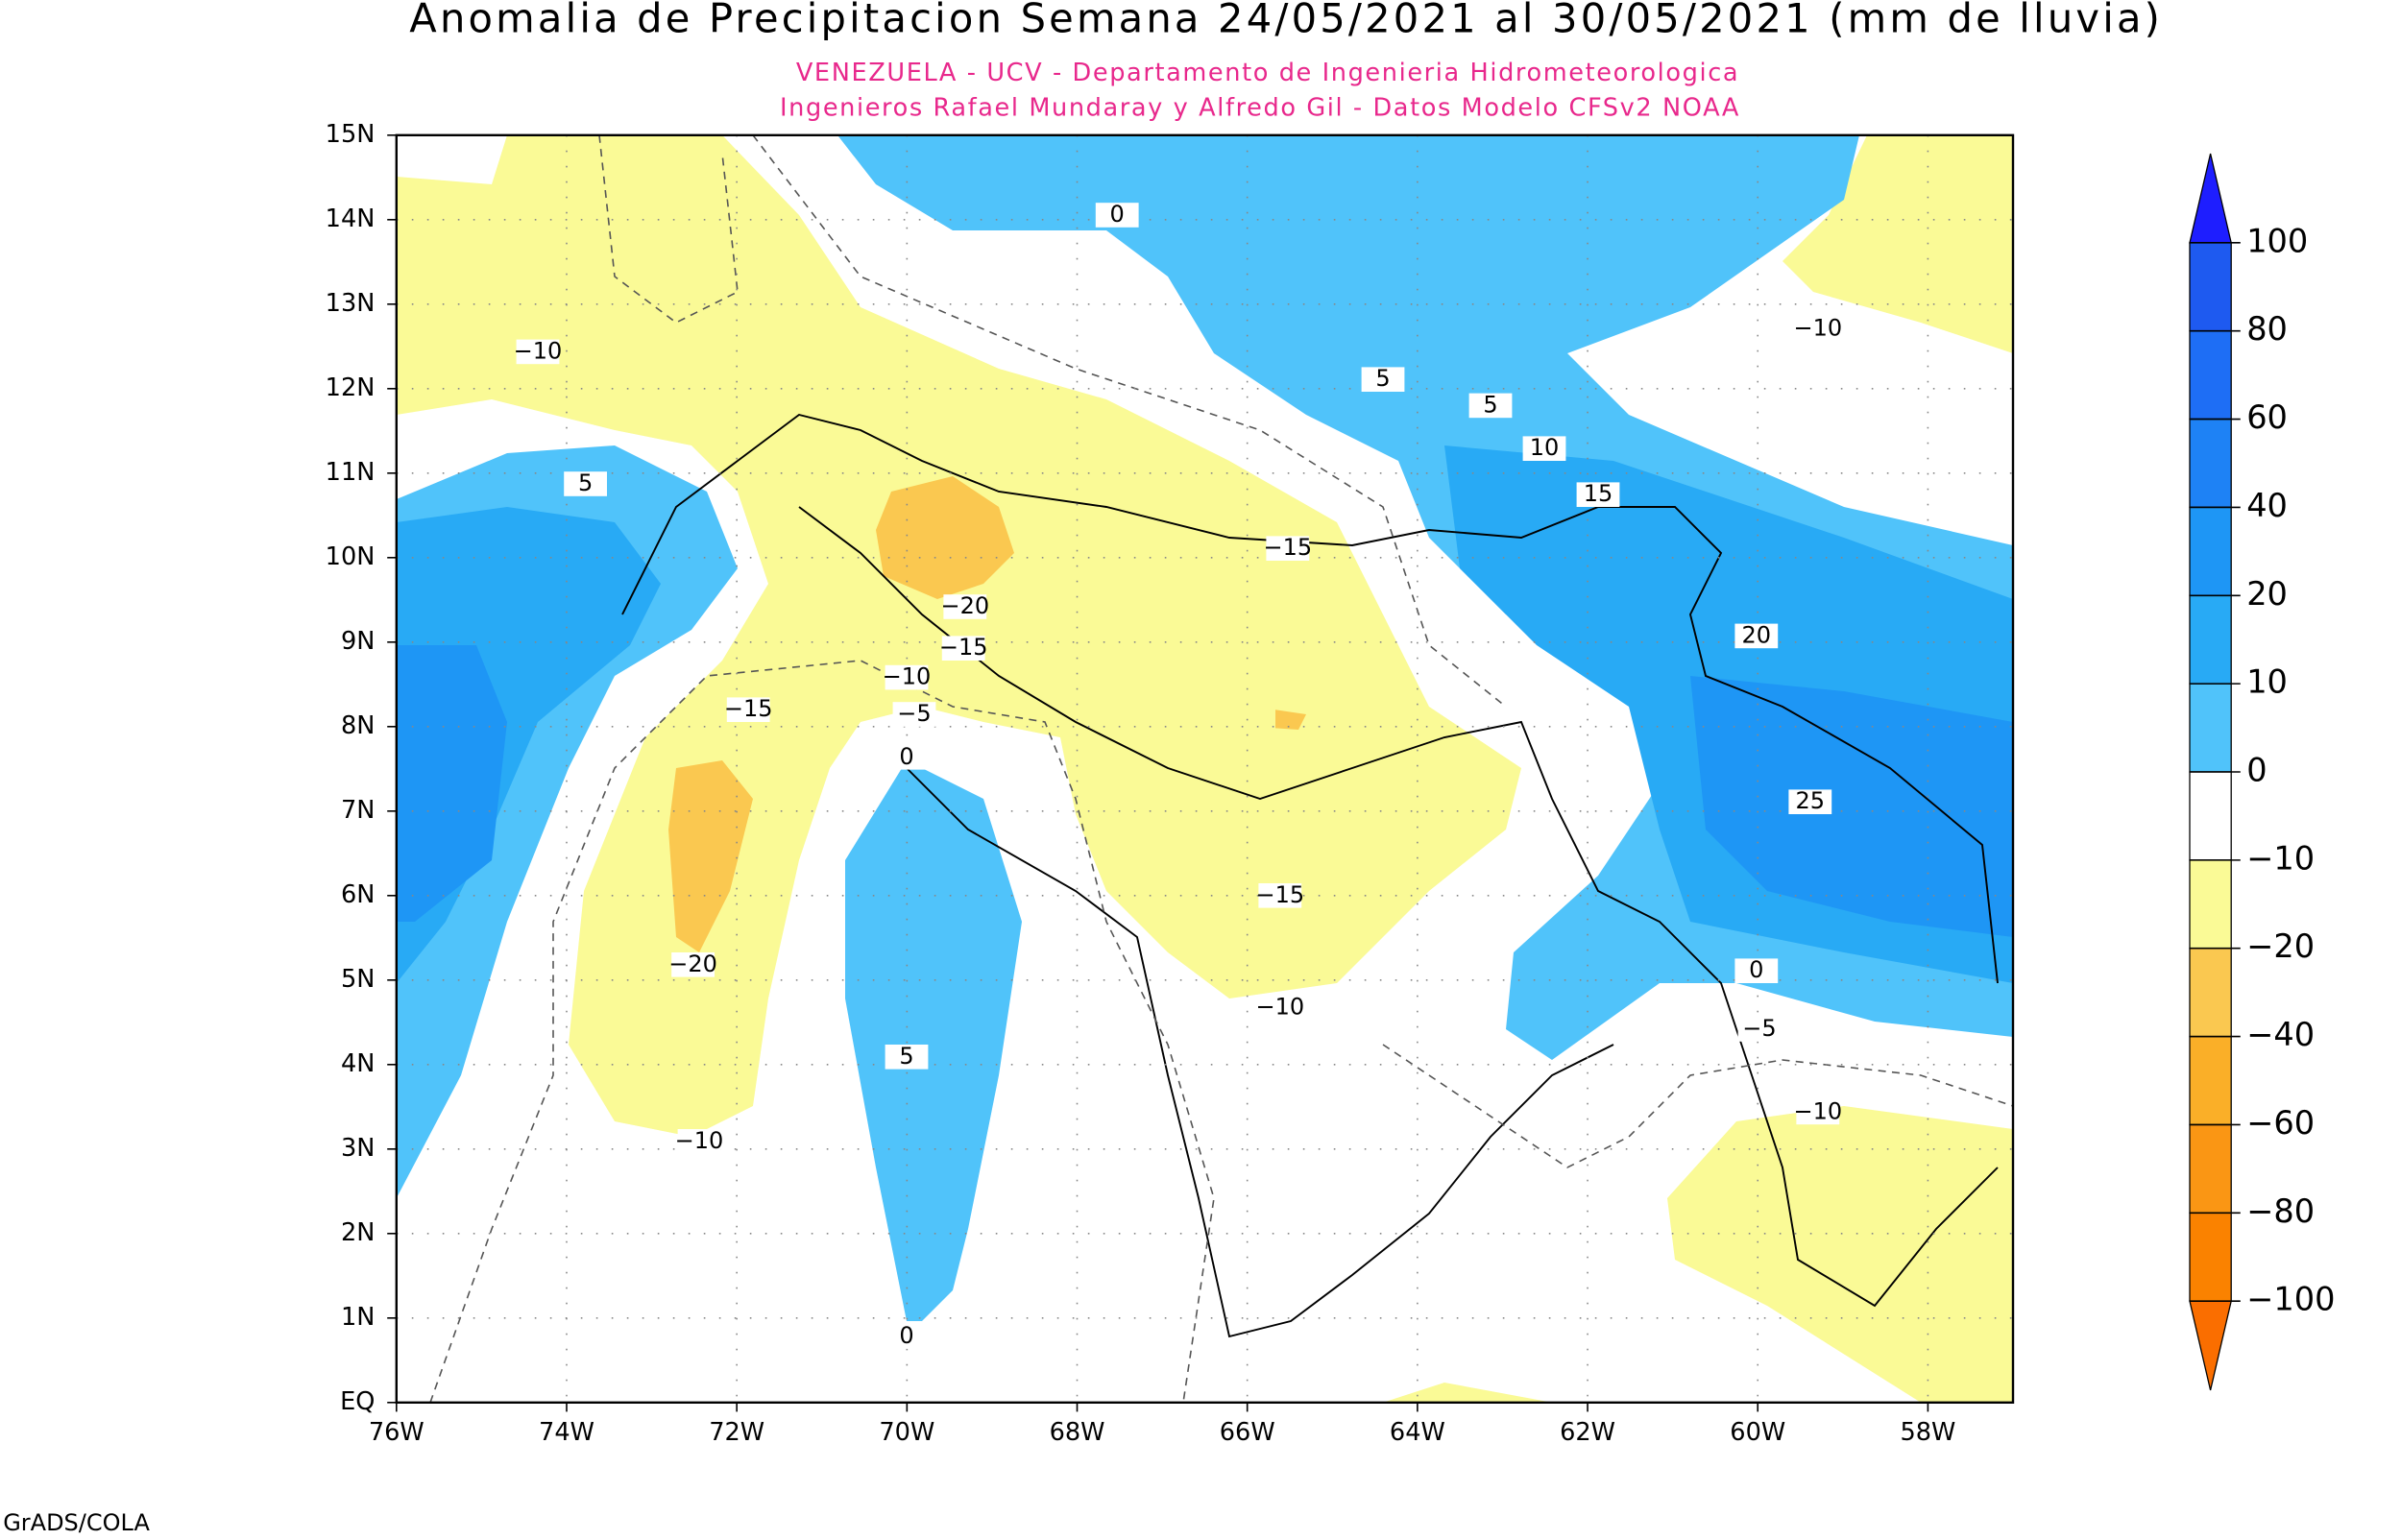  What do you see at coordinates (2267, 417) in the screenshot?
I see `colorbar-label: 60` at bounding box center [2267, 417].